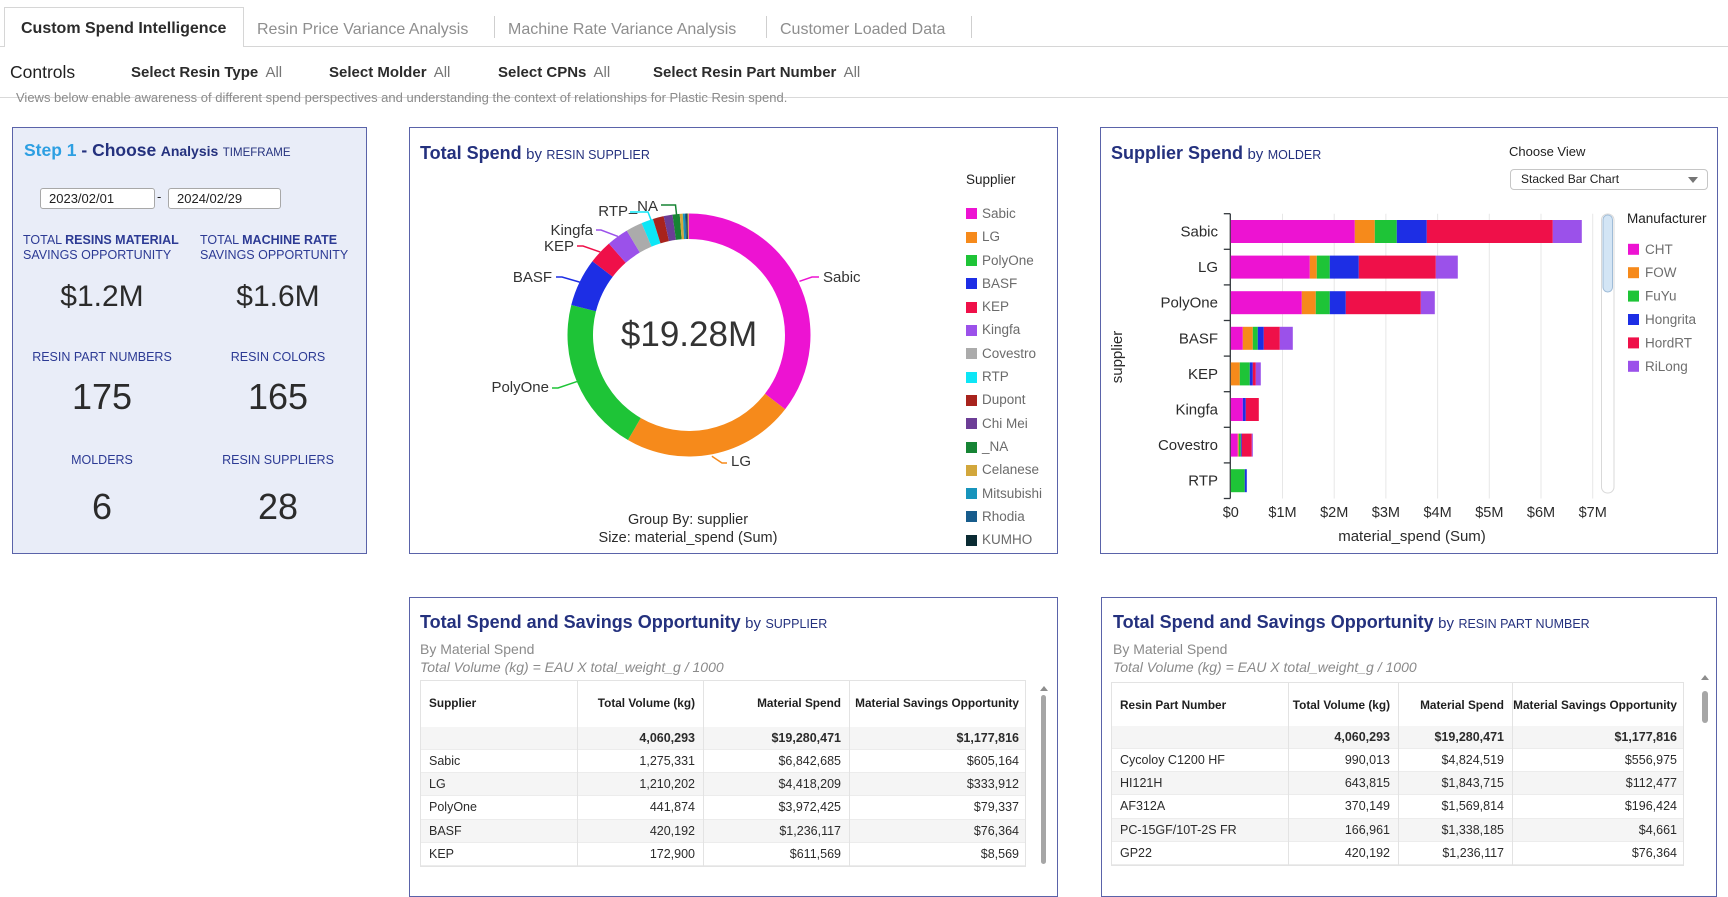  Describe the element at coordinates (1386, 513) in the screenshot. I see `svg-text: $3M` at that location.